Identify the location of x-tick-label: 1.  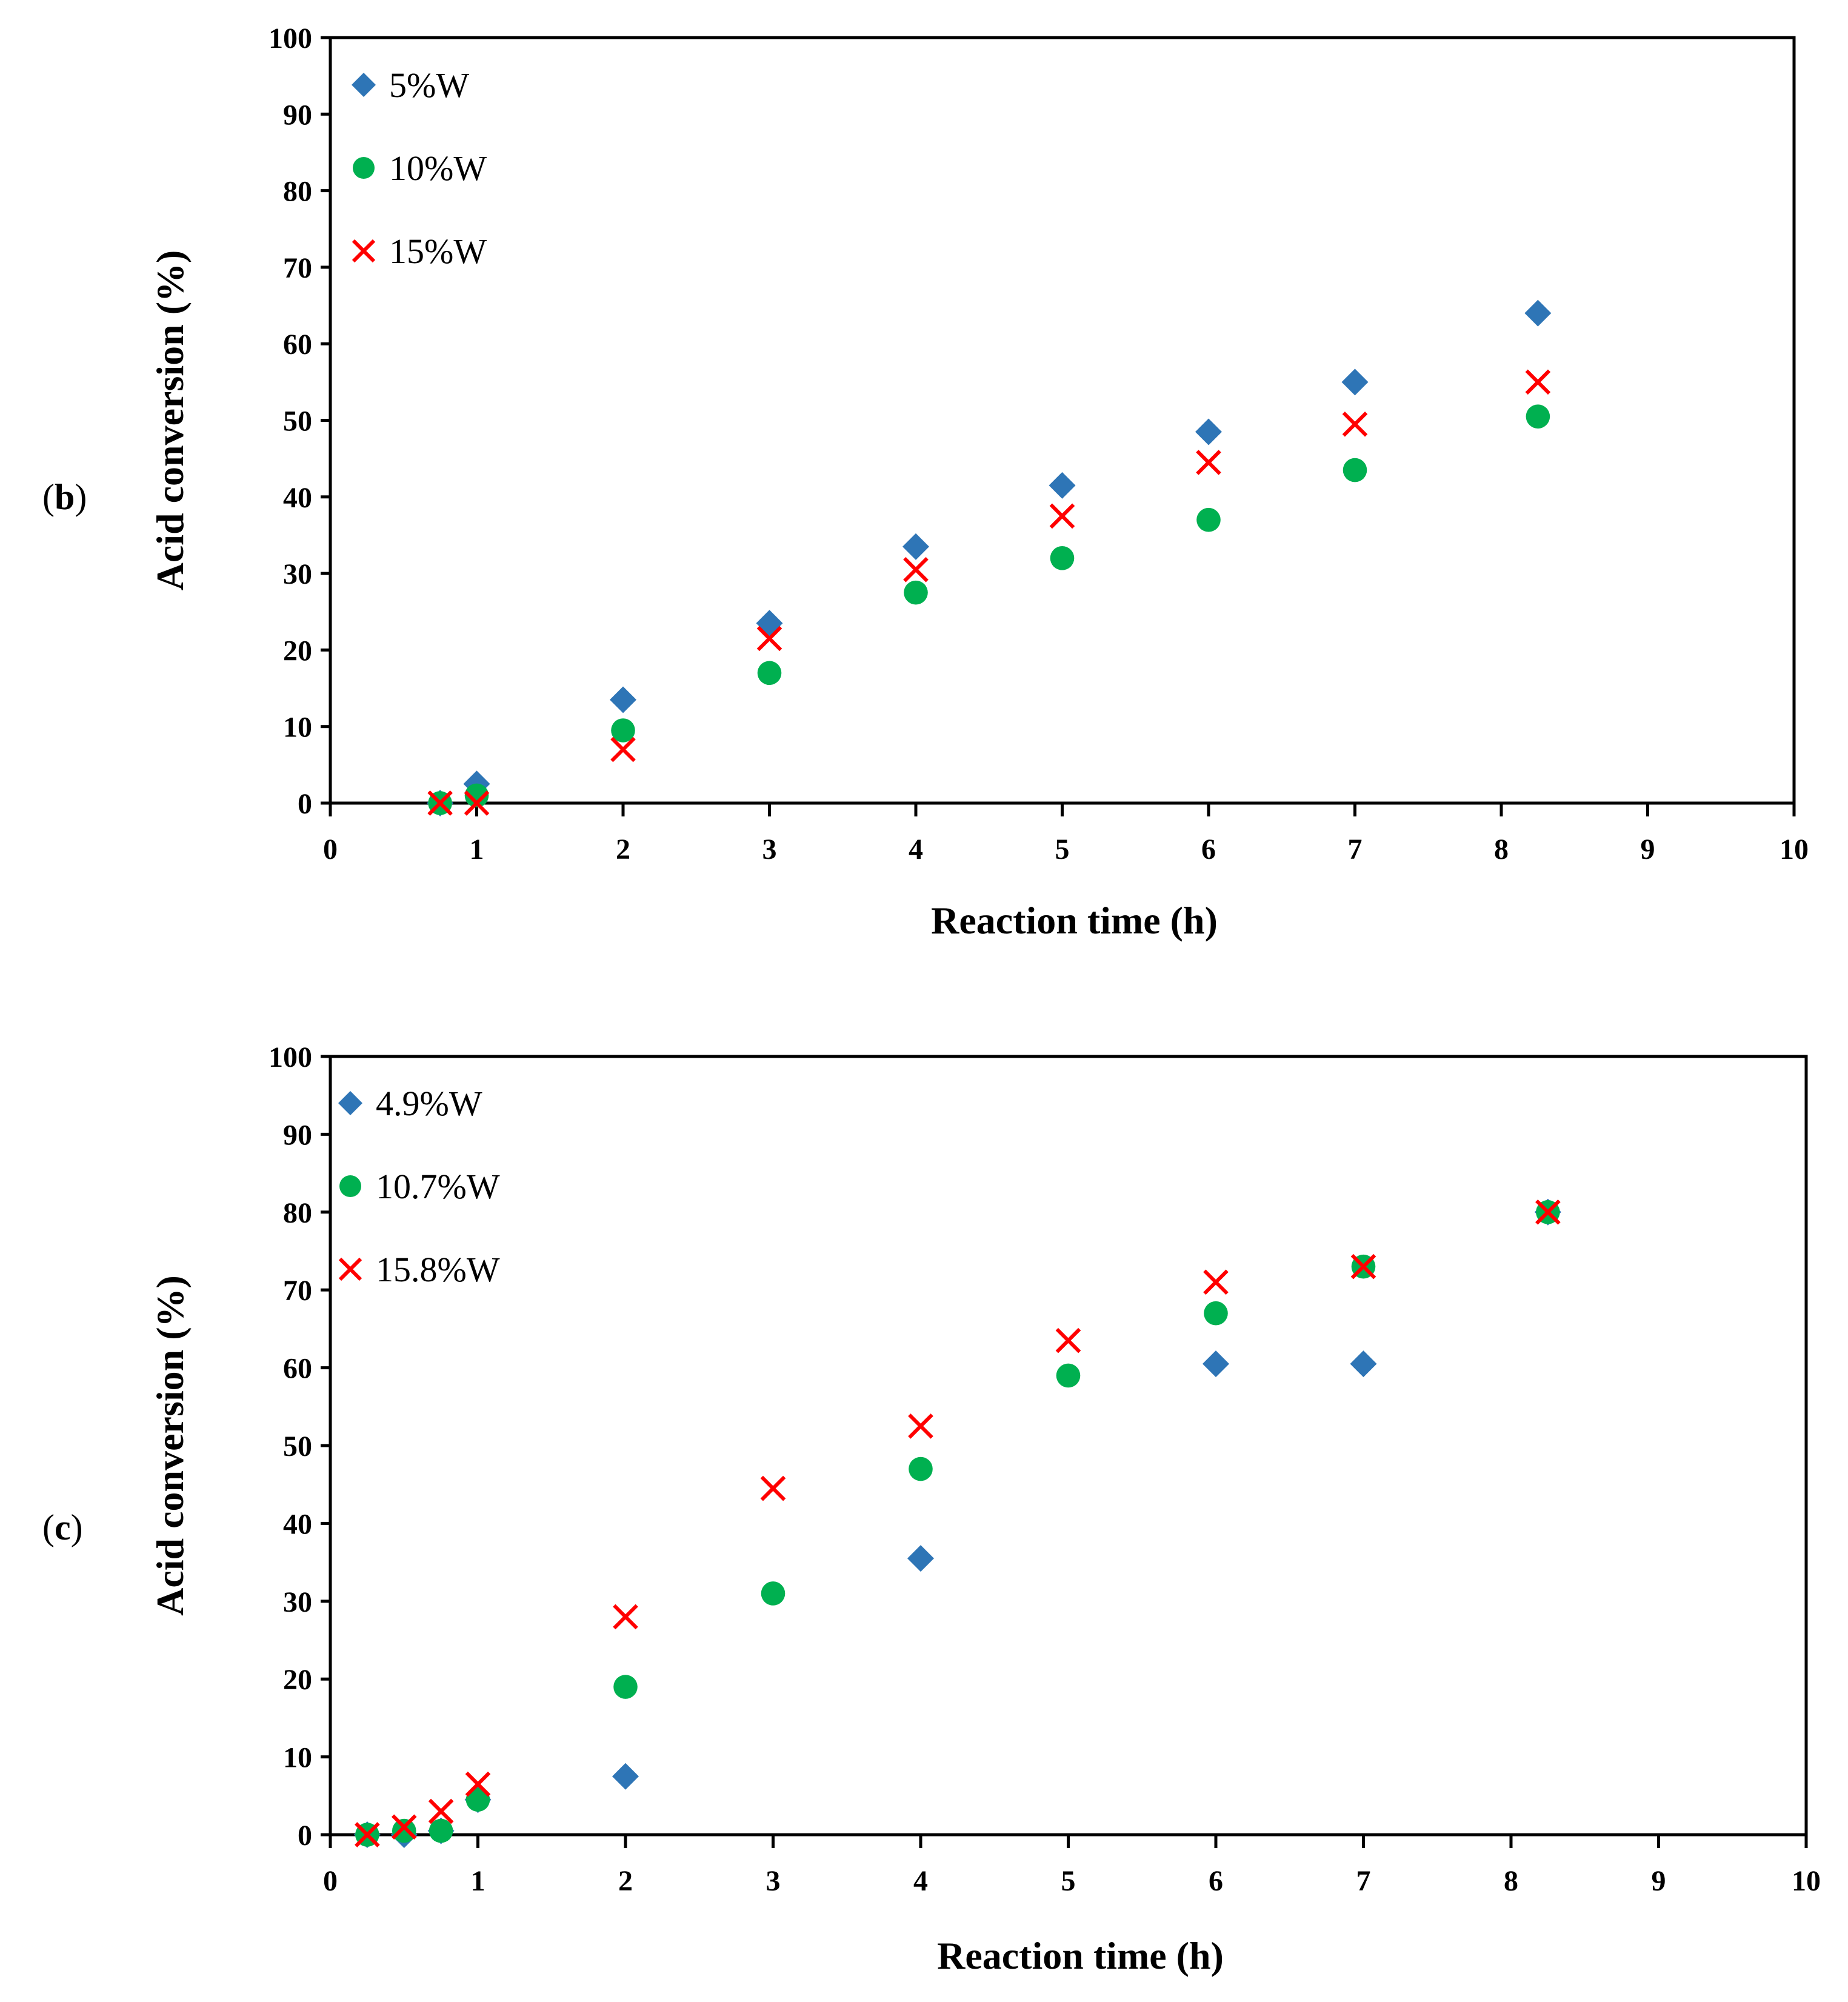
(478, 1881).